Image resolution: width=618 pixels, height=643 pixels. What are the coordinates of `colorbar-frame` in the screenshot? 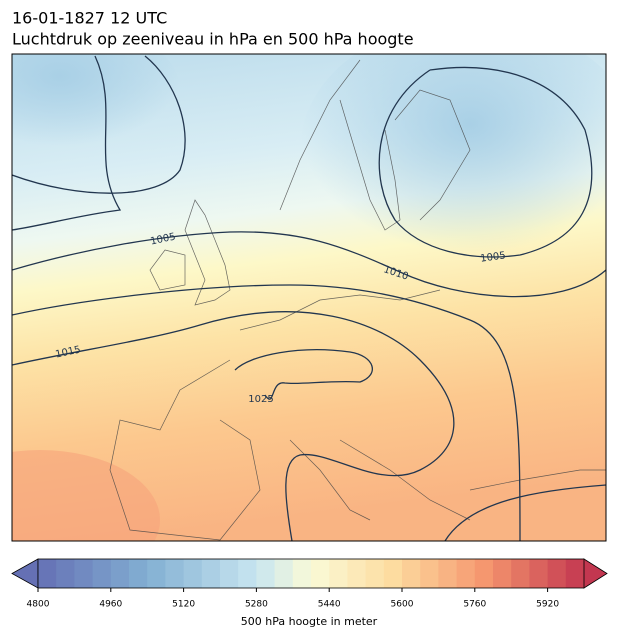 It's located at (311, 573).